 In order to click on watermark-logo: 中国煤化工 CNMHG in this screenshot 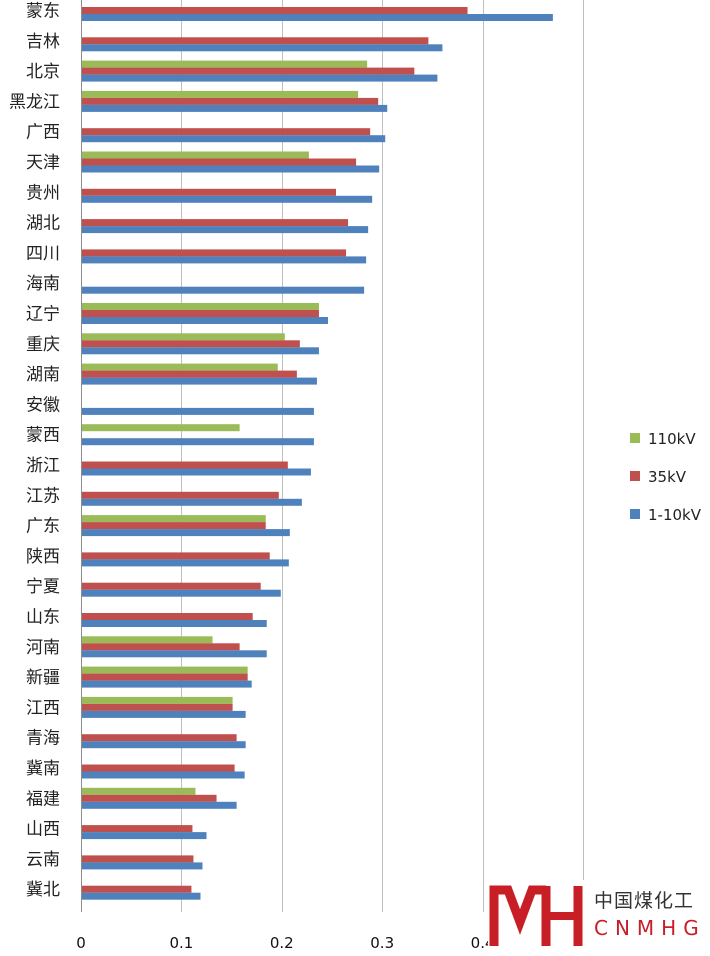, I will do `click(599, 916)`.